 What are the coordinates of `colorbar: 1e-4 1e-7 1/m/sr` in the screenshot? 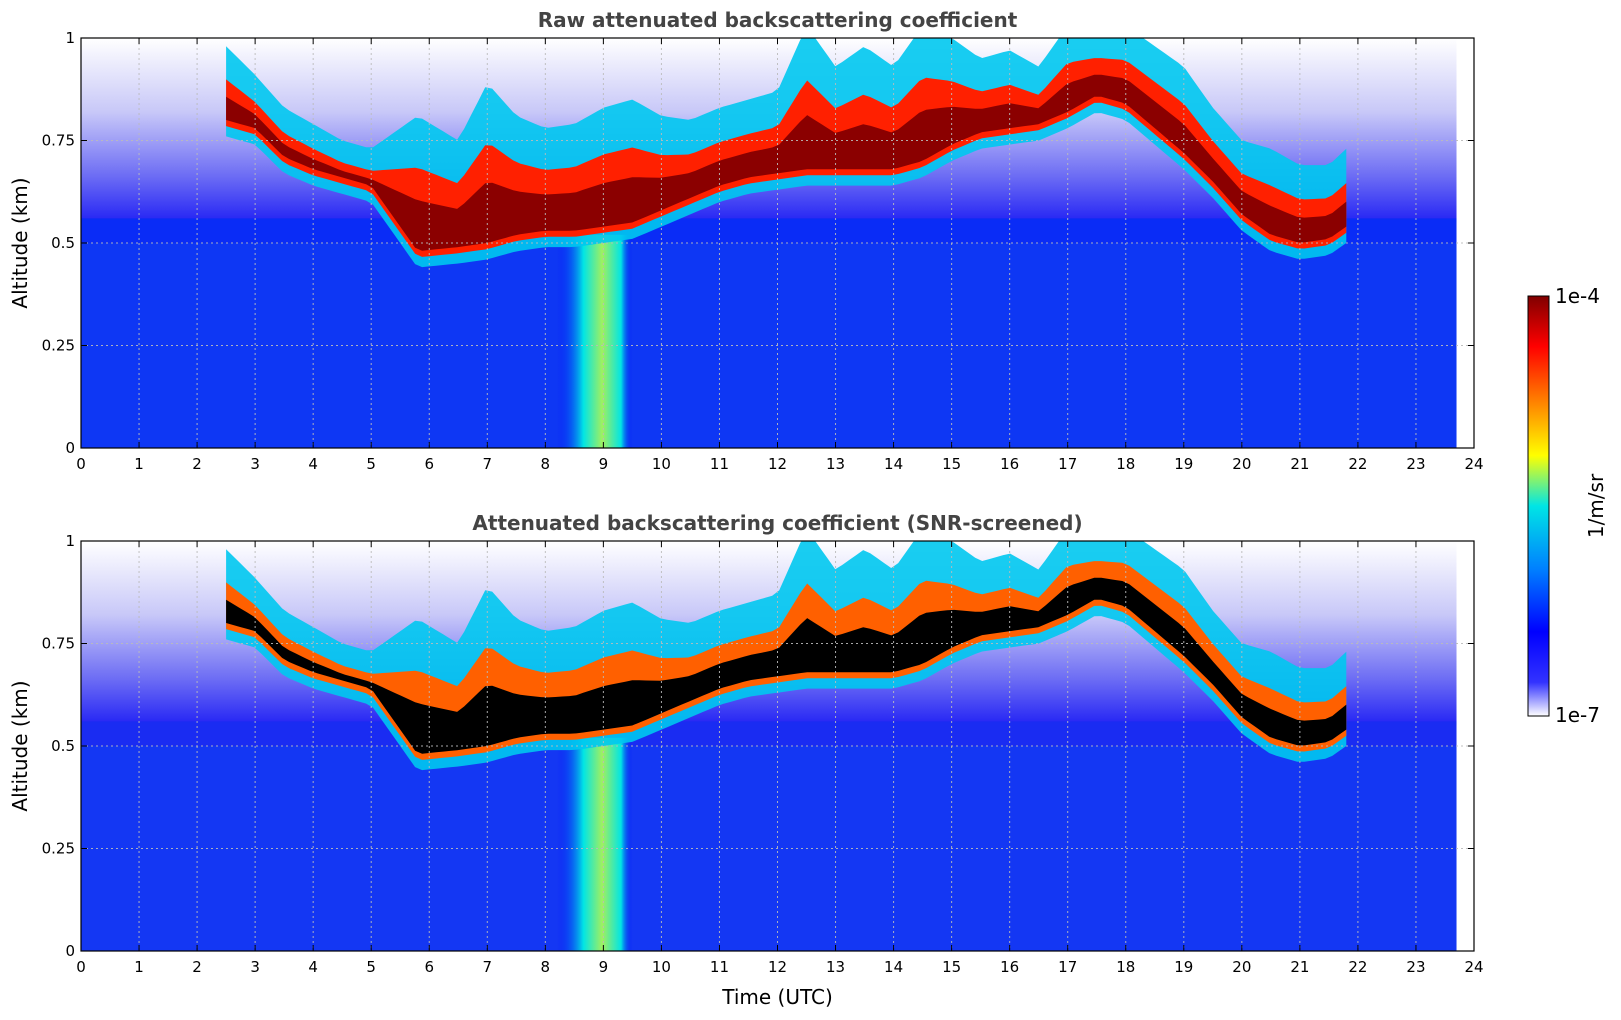 It's located at (1567, 505).